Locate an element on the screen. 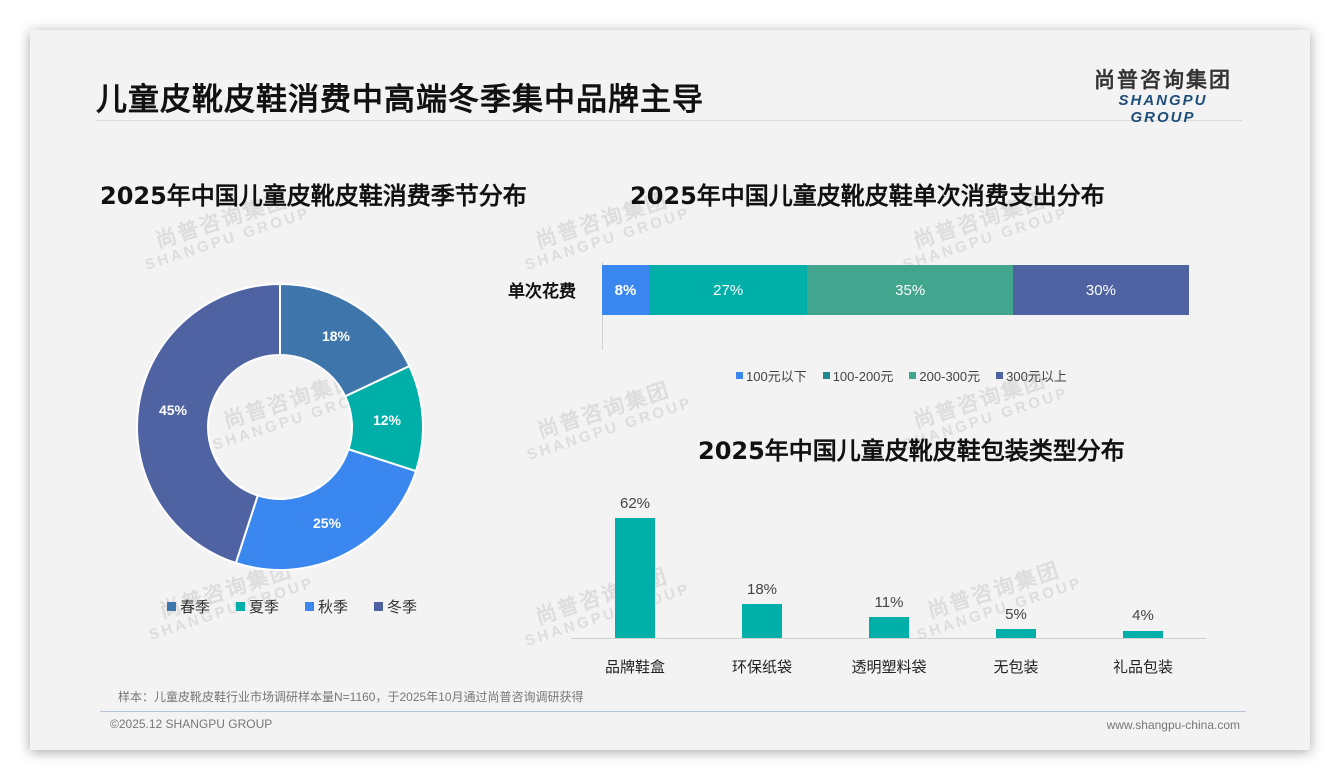 The image size is (1340, 780). season-legend: 春季 夏季 秋季 冬季 is located at coordinates (305, 606).